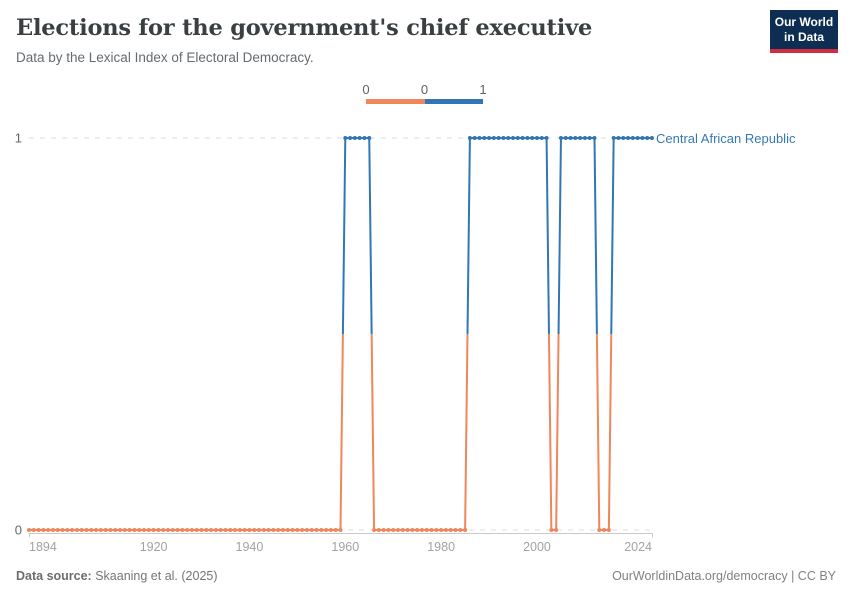 Image resolution: width=850 pixels, height=600 pixels. I want to click on owid-logo: Our World in Data, so click(804, 31).